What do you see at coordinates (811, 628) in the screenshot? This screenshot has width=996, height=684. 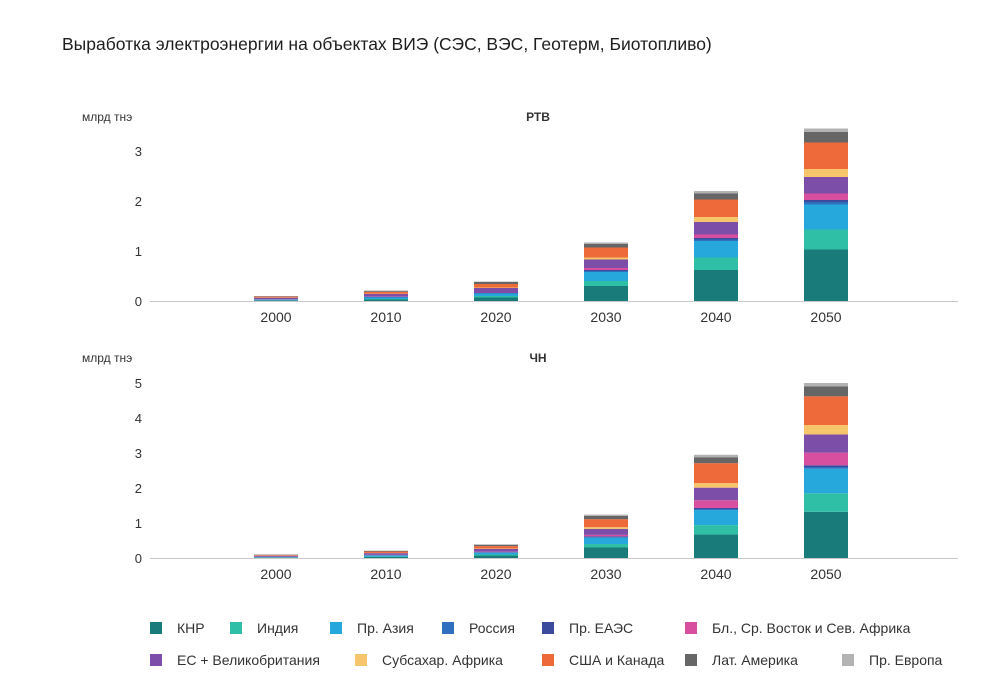 I see `legend-label: Бл., Ср. Восток и Сев. Африка` at bounding box center [811, 628].